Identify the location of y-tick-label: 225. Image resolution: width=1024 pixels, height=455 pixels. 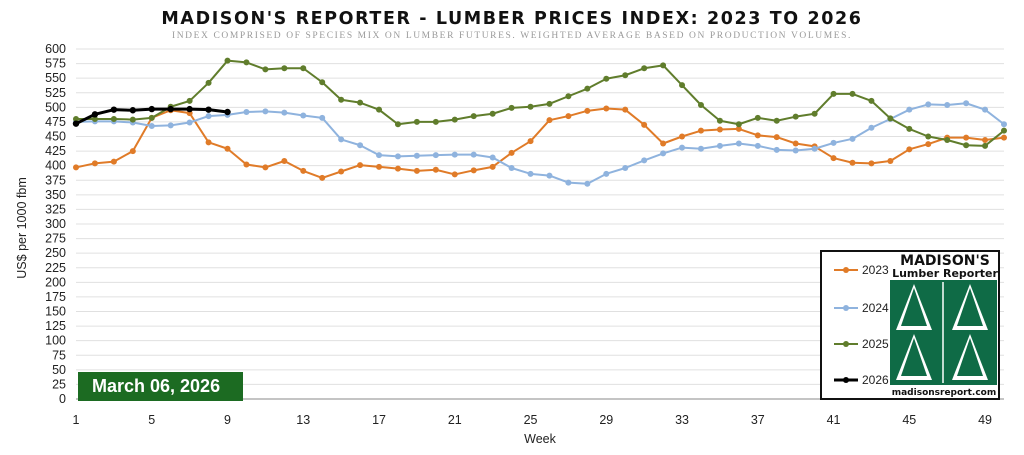
(55, 268).